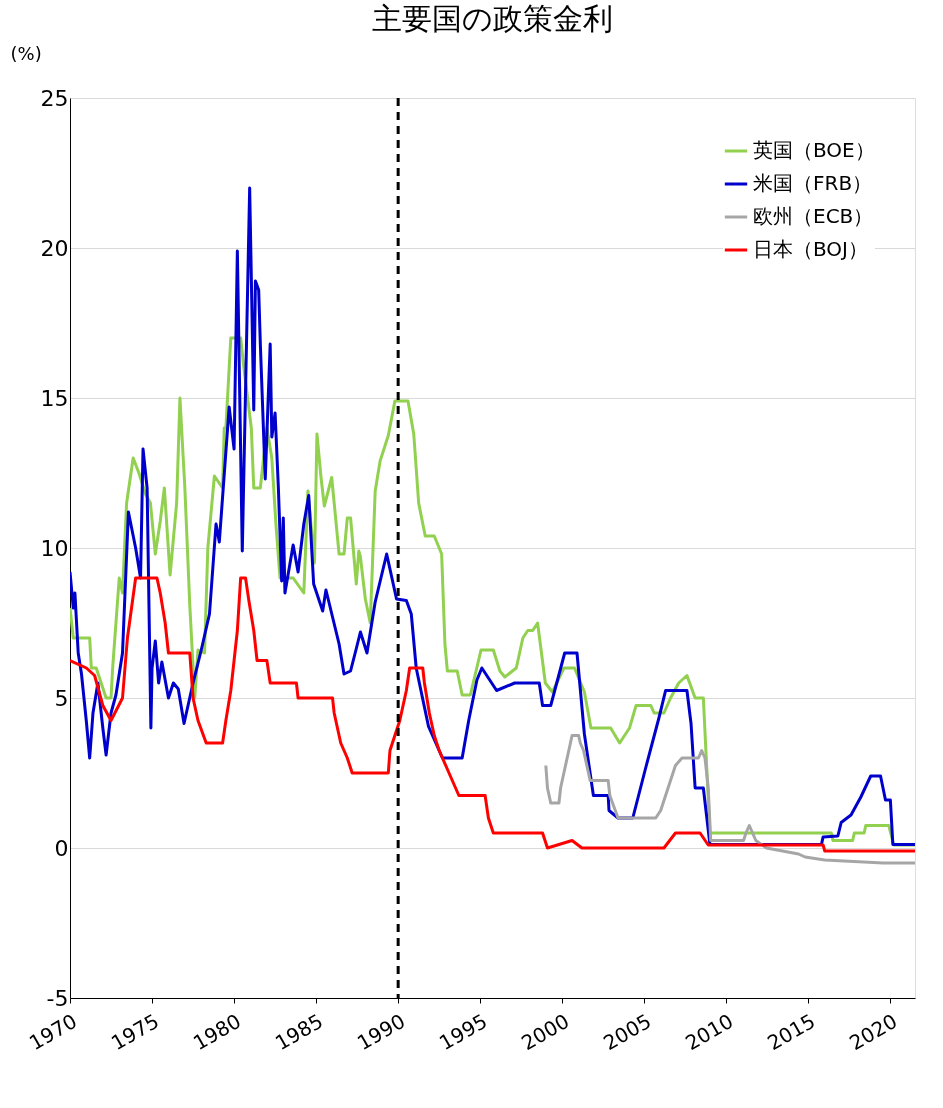 Image resolution: width=943 pixels, height=1108 pixels. I want to click on chart-title: 主要国の政策金利, so click(492, 18).